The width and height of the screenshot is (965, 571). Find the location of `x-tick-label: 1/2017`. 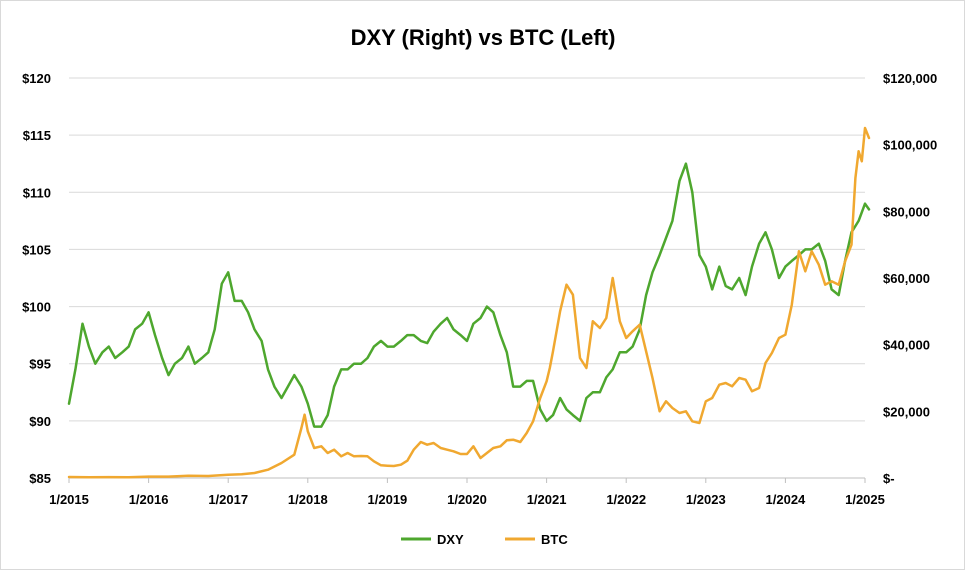

x-tick-label: 1/2017 is located at coordinates (228, 499).